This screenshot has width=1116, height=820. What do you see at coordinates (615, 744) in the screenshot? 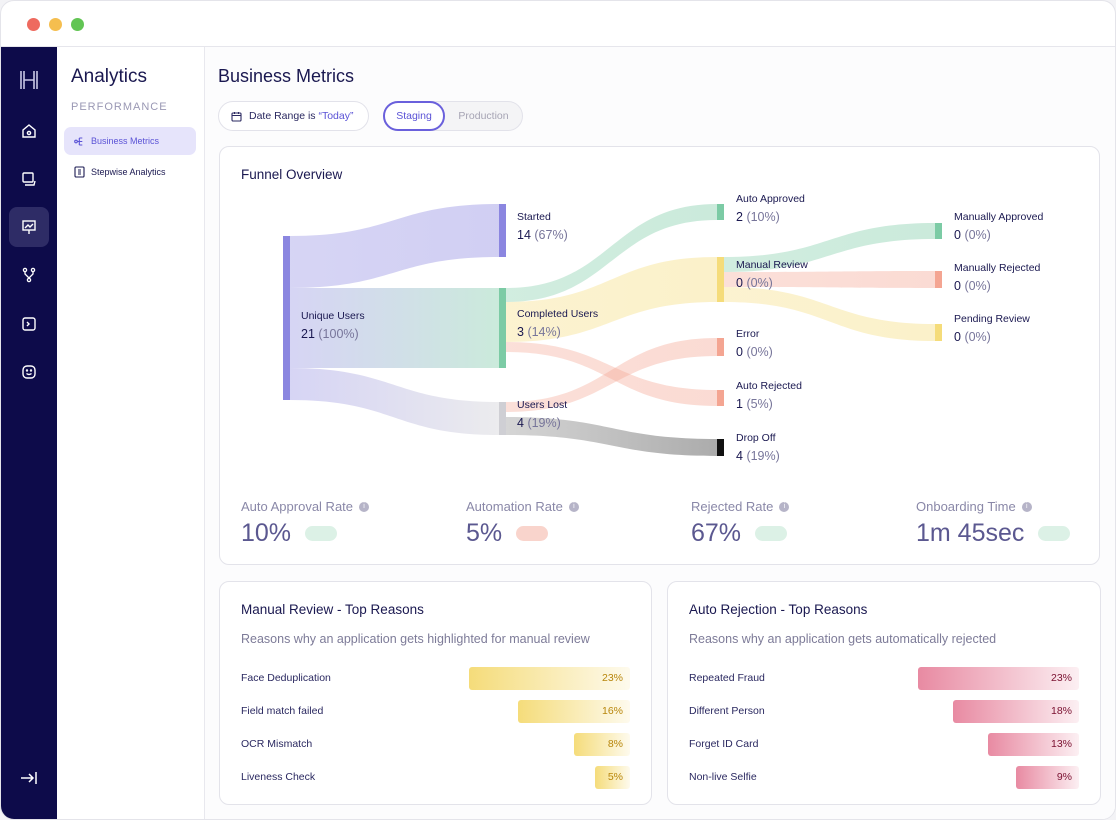
I see `reason-percent: 8%` at bounding box center [615, 744].